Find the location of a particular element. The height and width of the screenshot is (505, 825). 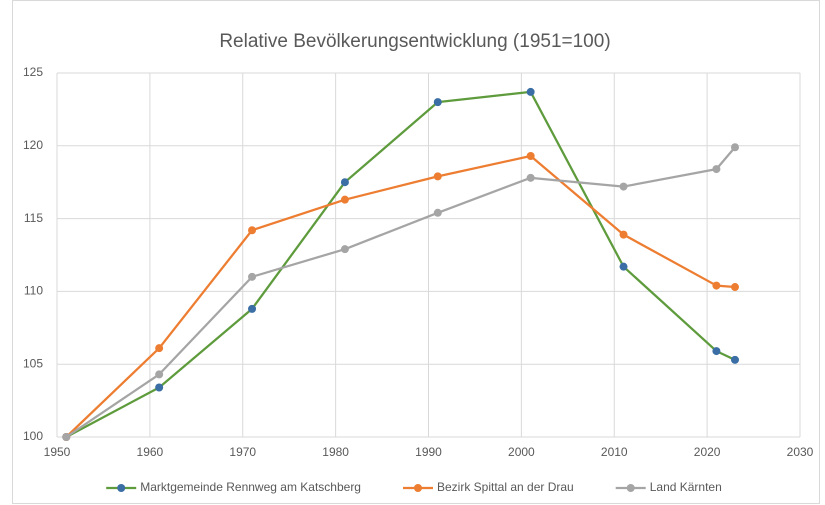

x-tick-label: 1980 is located at coordinates (335, 452).